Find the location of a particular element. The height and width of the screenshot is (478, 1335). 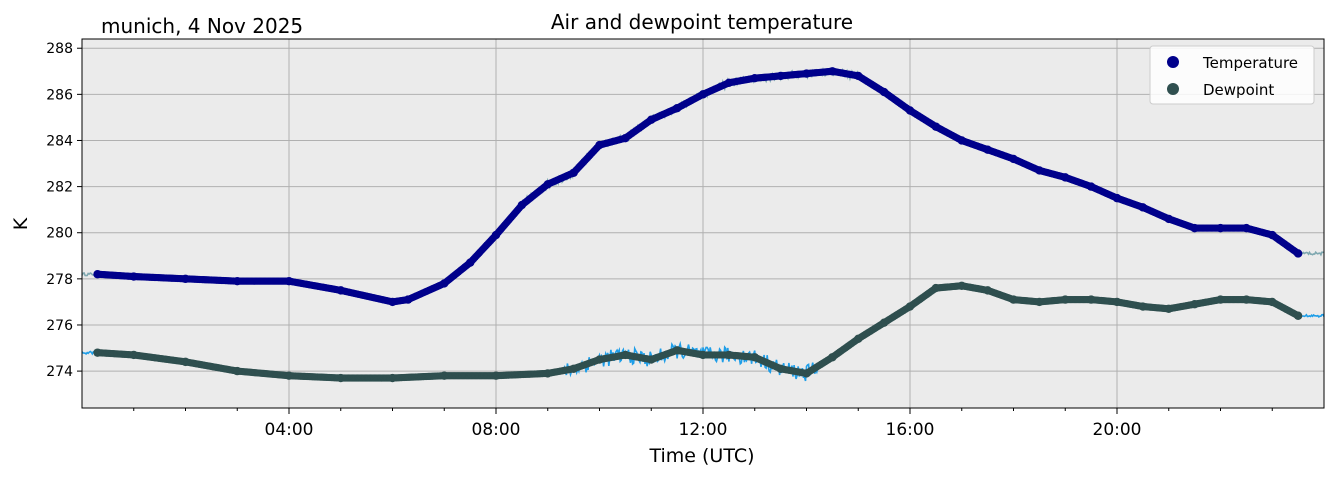

legend-marker-dewpoint is located at coordinates (1173, 89).